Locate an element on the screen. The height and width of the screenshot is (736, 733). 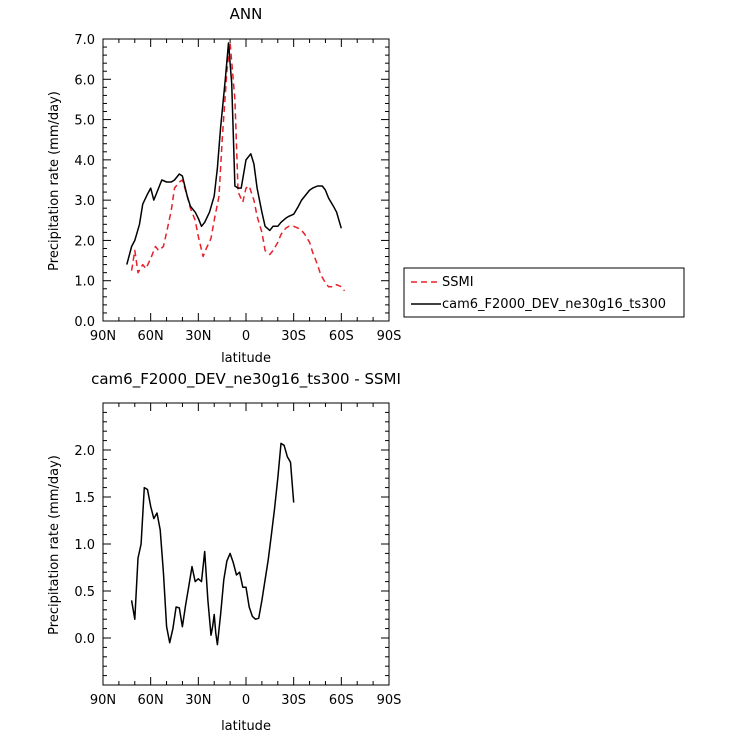
top-ytick-label: 1.0 is located at coordinates (84, 282).